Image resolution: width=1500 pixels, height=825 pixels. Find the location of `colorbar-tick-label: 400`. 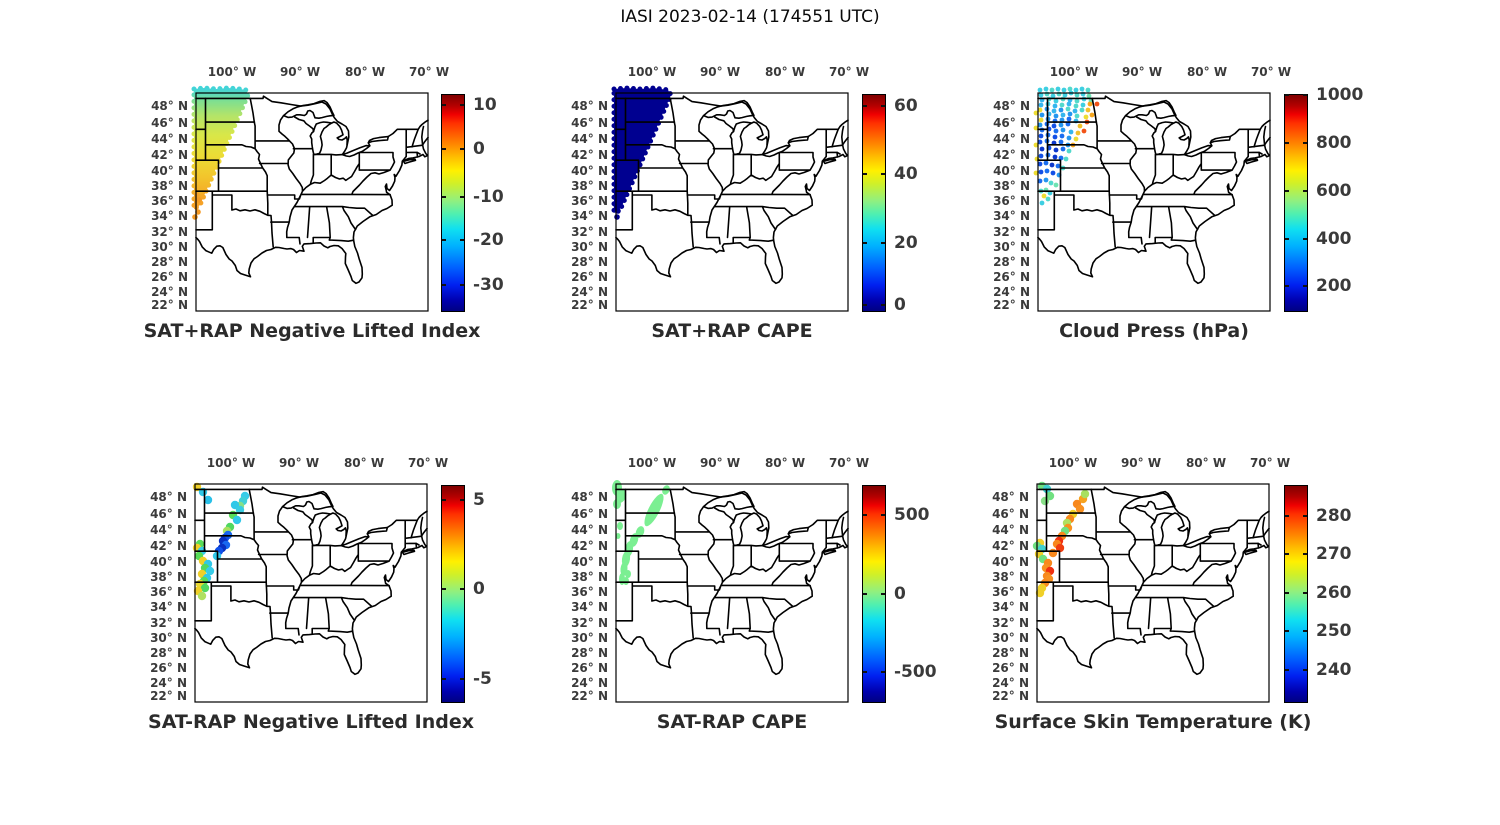

colorbar-tick-label: 400 is located at coordinates (1334, 239).